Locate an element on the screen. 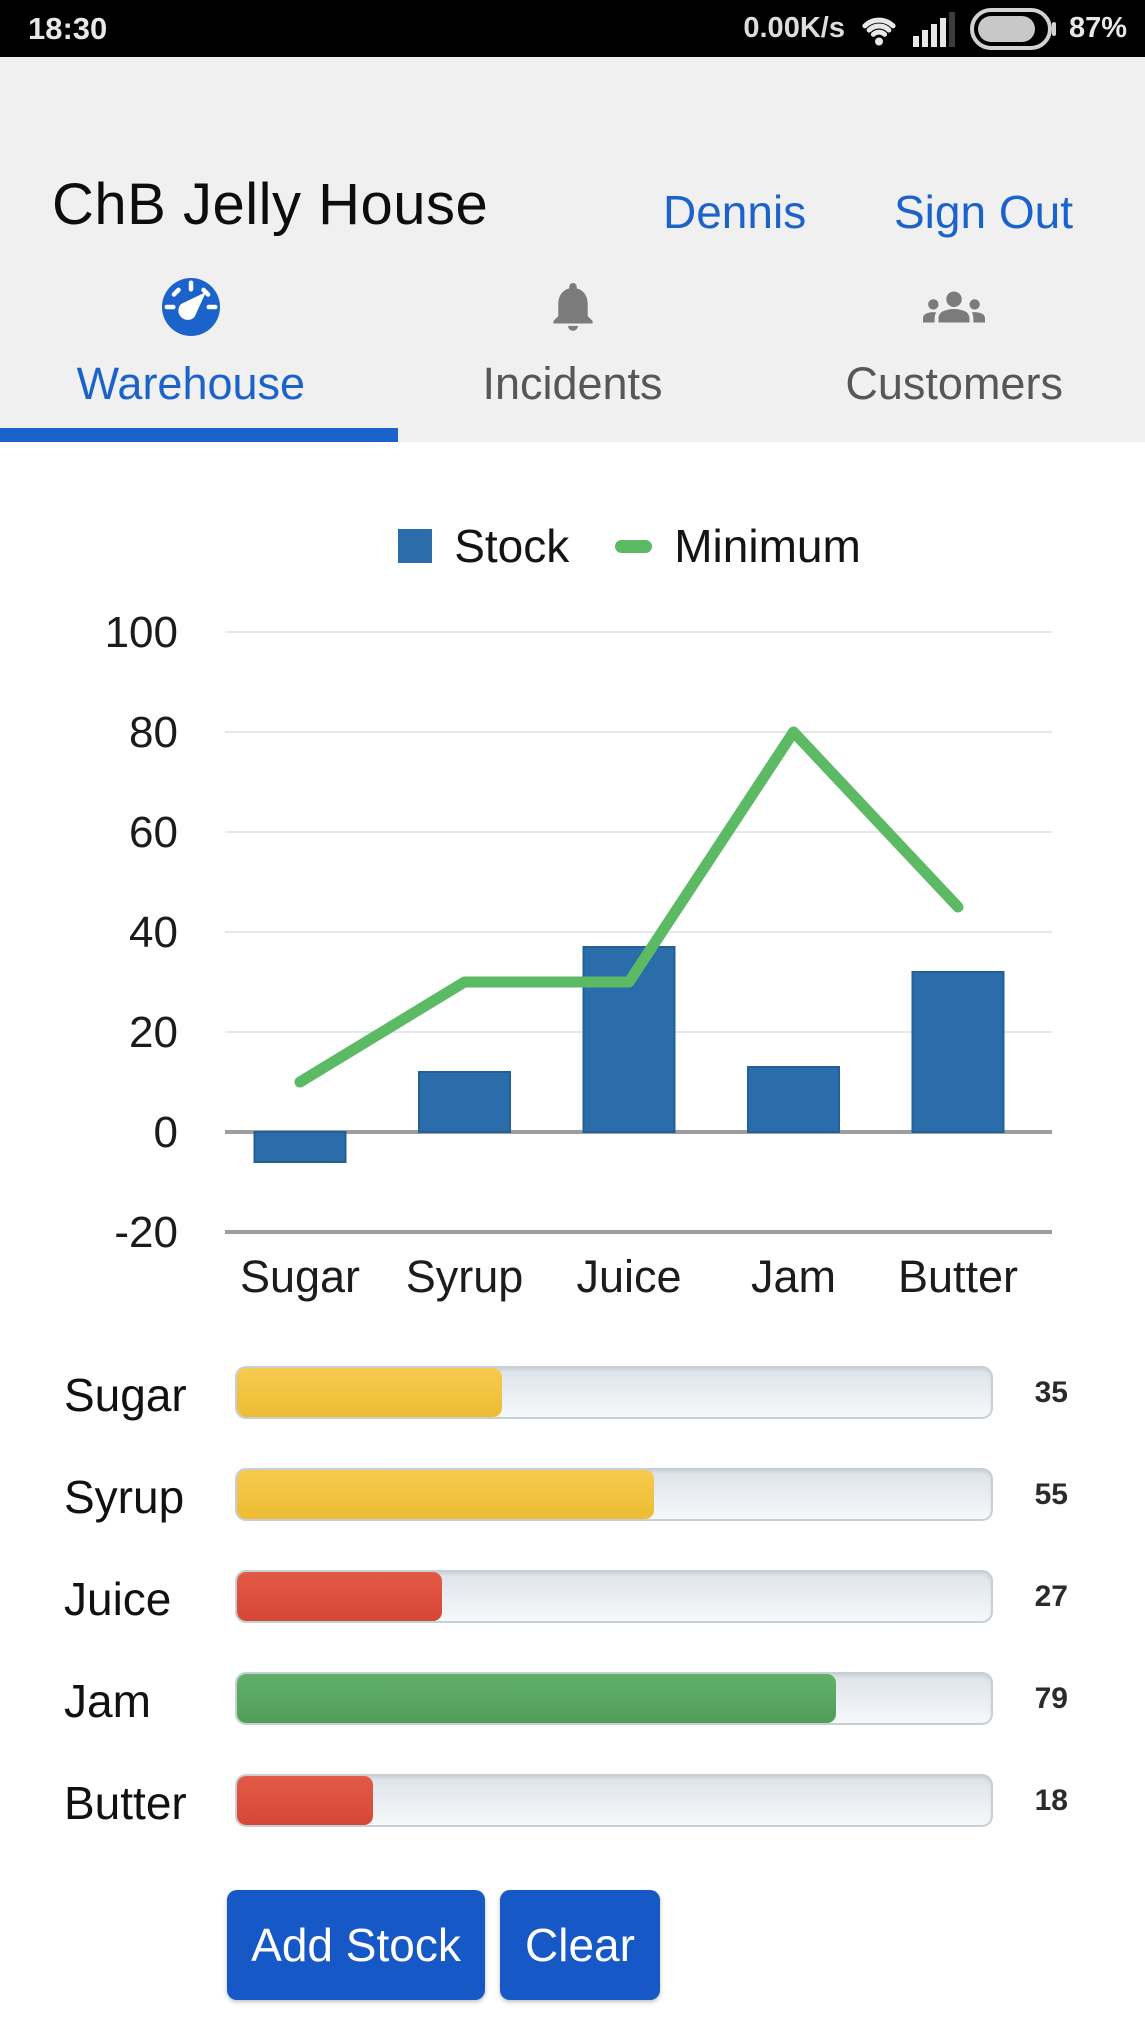  stock-bar-butter is located at coordinates (958, 1052).